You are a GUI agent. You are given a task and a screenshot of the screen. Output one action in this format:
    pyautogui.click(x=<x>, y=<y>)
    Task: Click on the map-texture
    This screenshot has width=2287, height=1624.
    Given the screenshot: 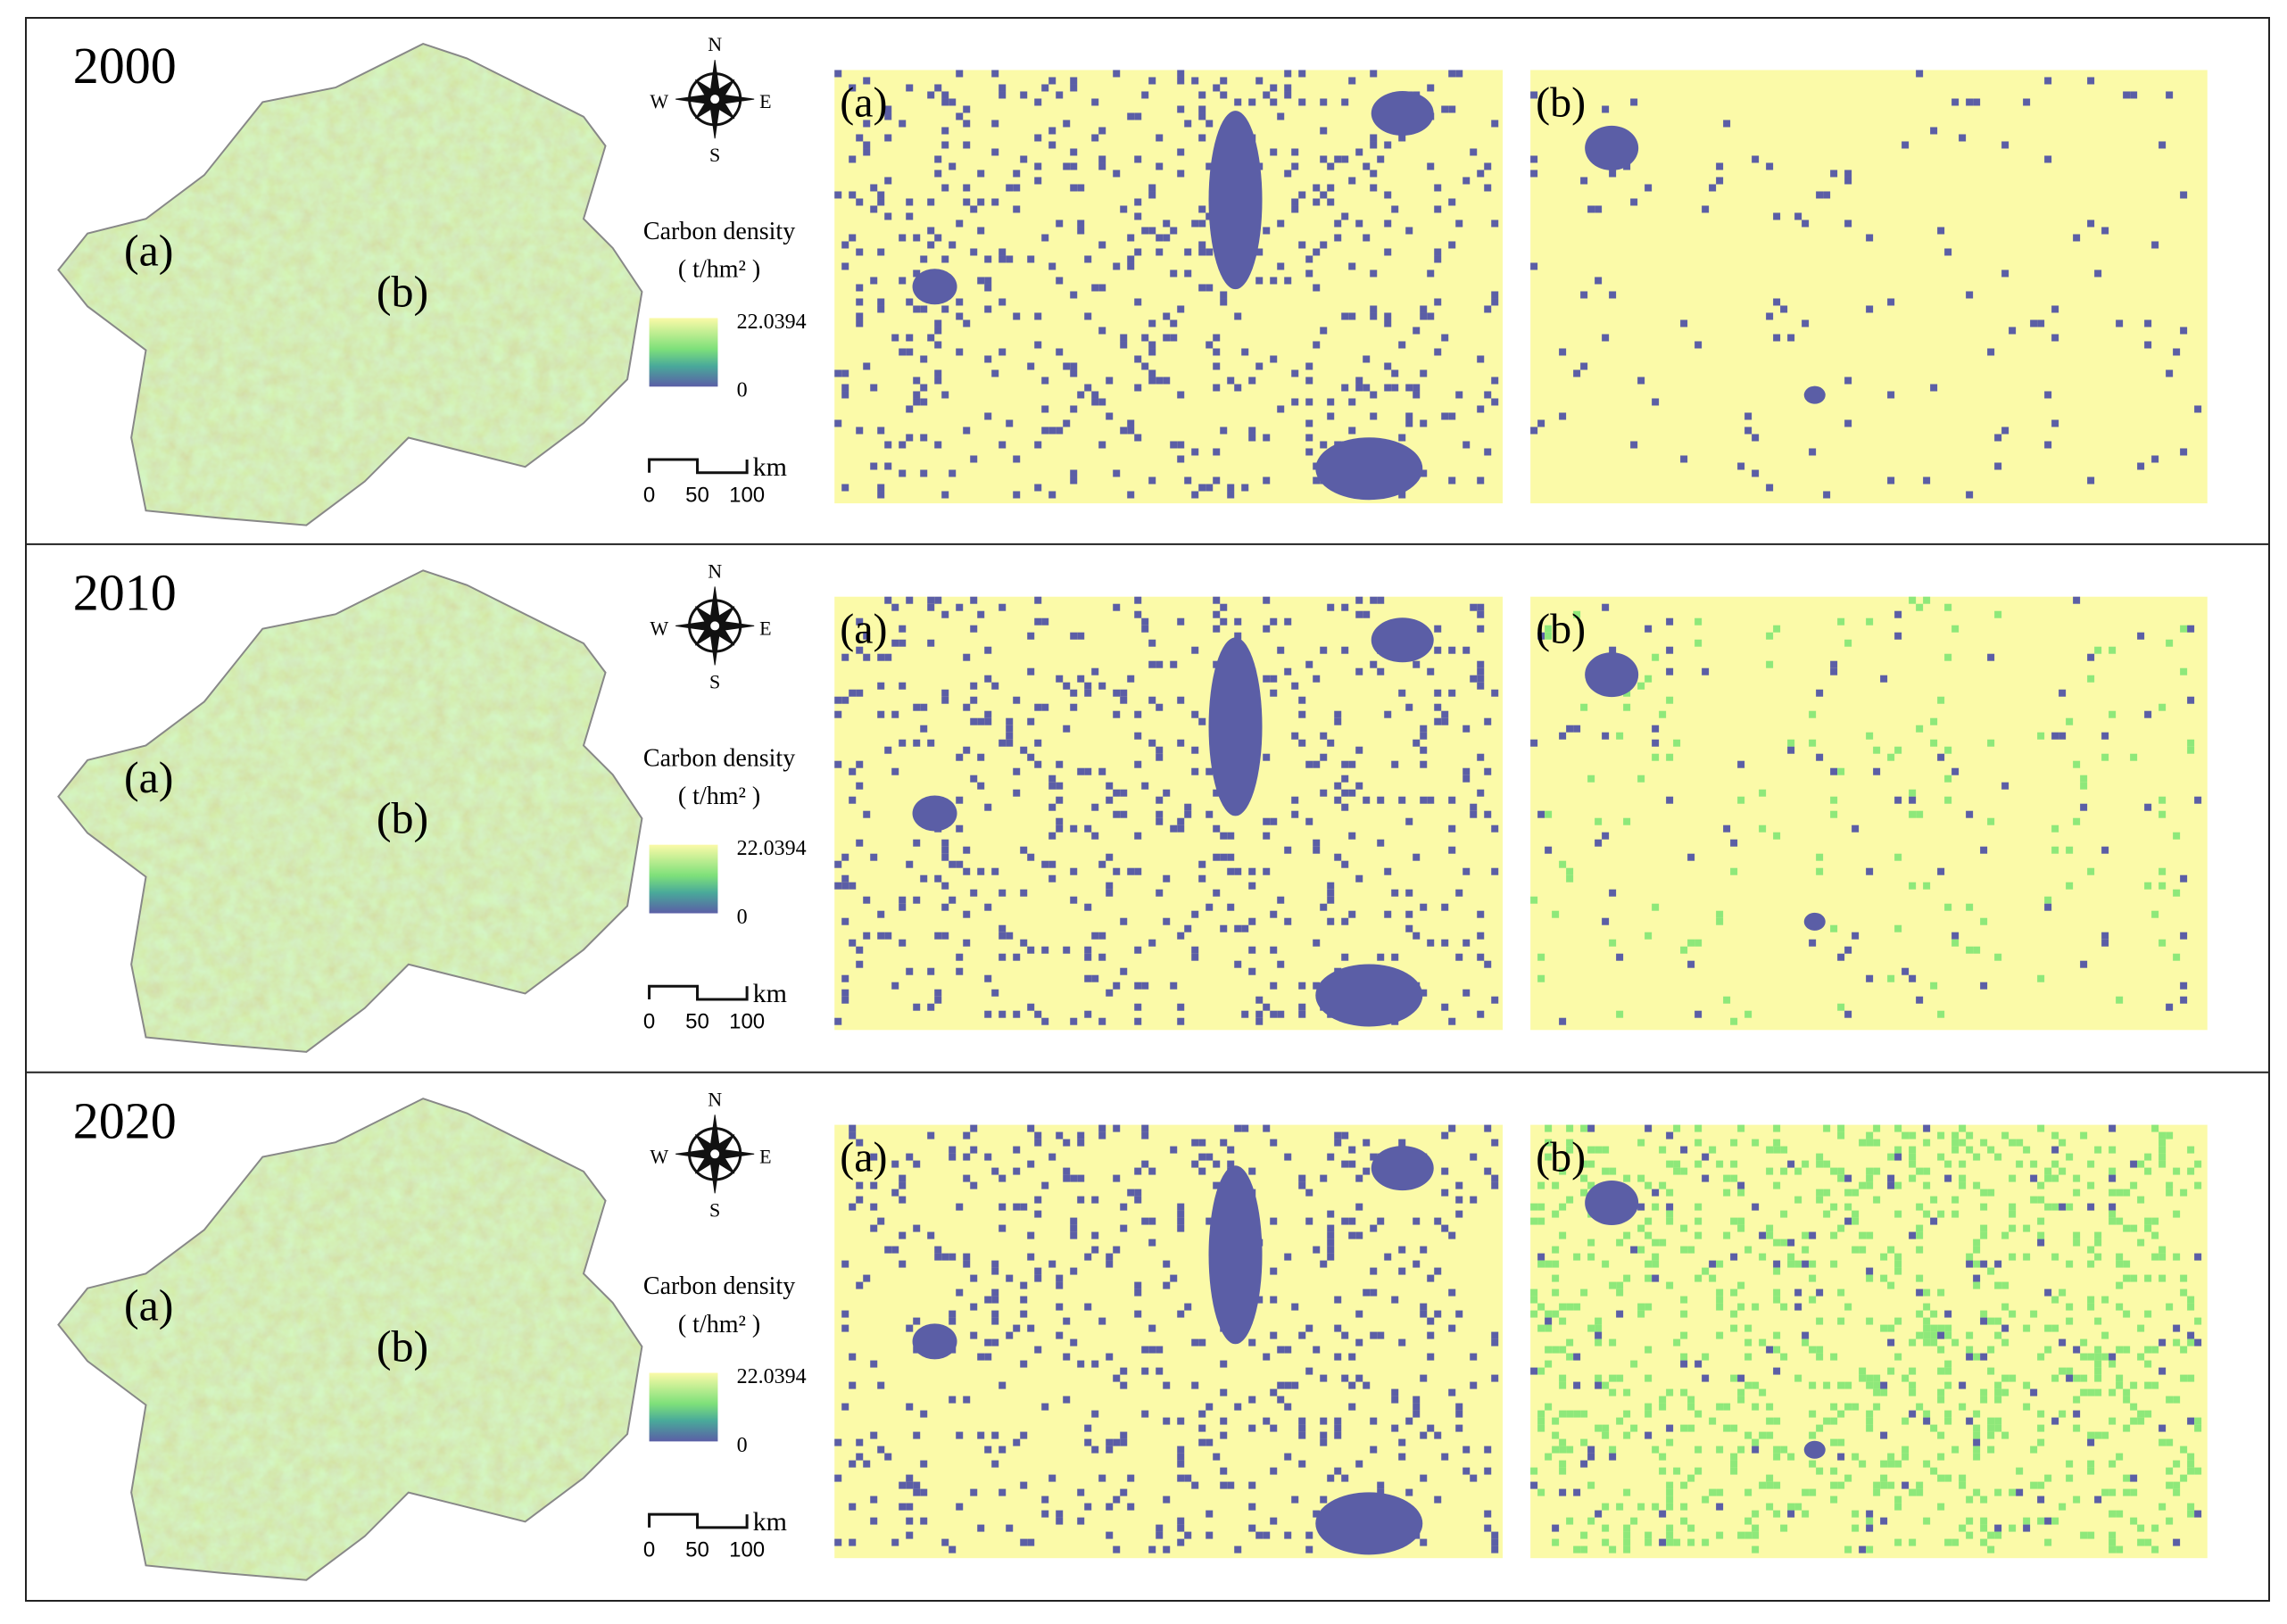 What is the action you would take?
    pyautogui.click(x=350, y=811)
    